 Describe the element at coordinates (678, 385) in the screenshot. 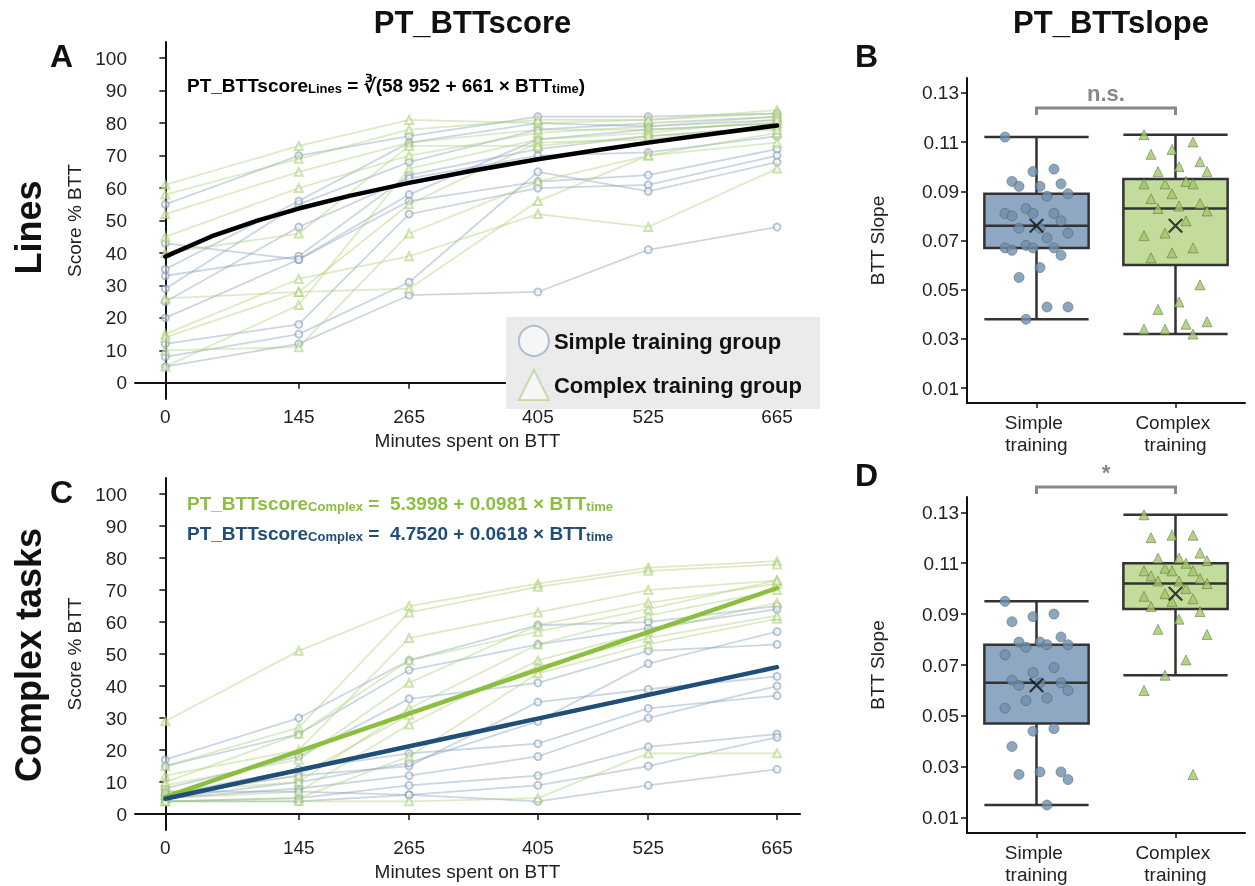

I see `legend-label: Complex training group` at that location.